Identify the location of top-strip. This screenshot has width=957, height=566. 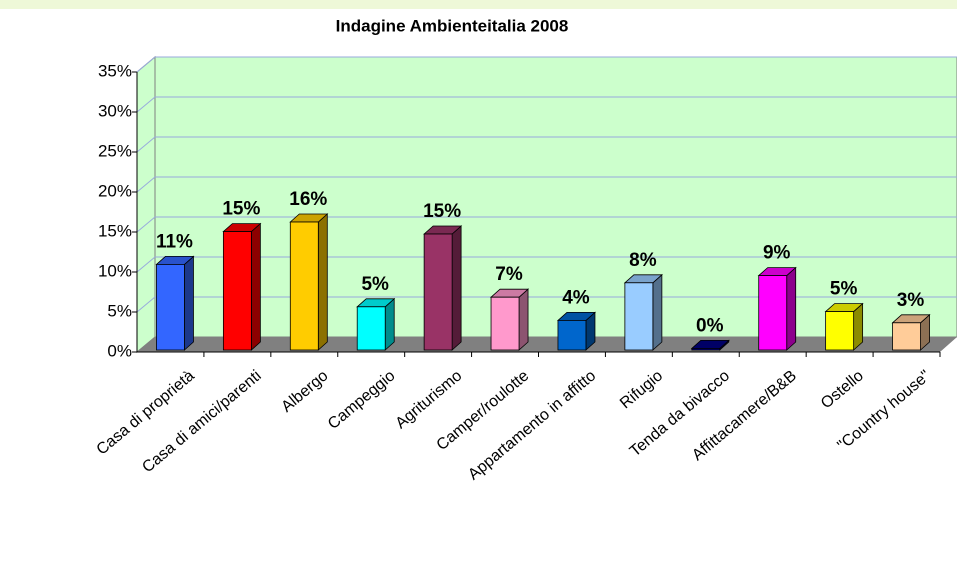
(478, 4).